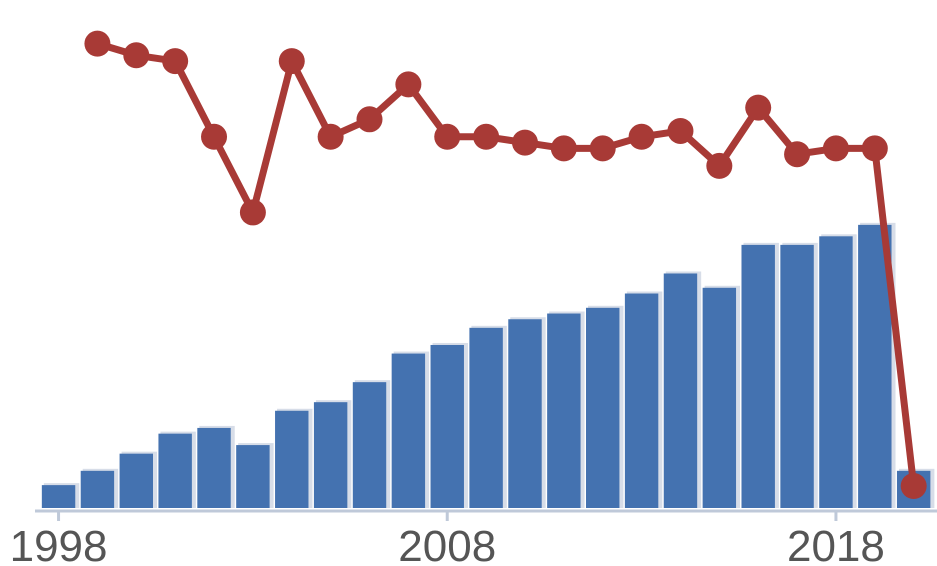 The height and width of the screenshot is (566, 937). I want to click on line-point-2009, so click(486, 136).